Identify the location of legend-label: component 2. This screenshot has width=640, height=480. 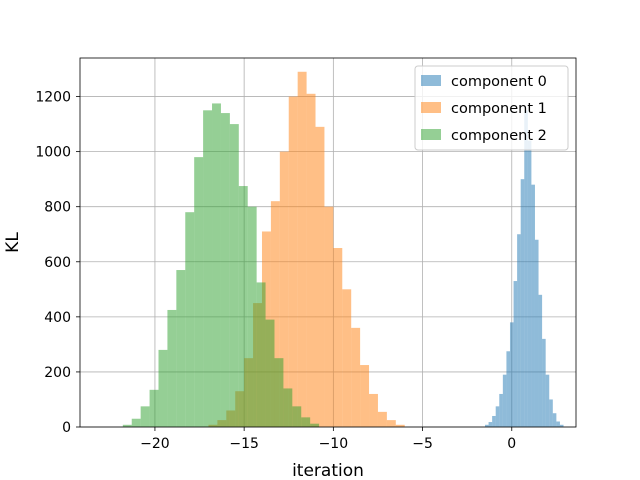
(499, 136).